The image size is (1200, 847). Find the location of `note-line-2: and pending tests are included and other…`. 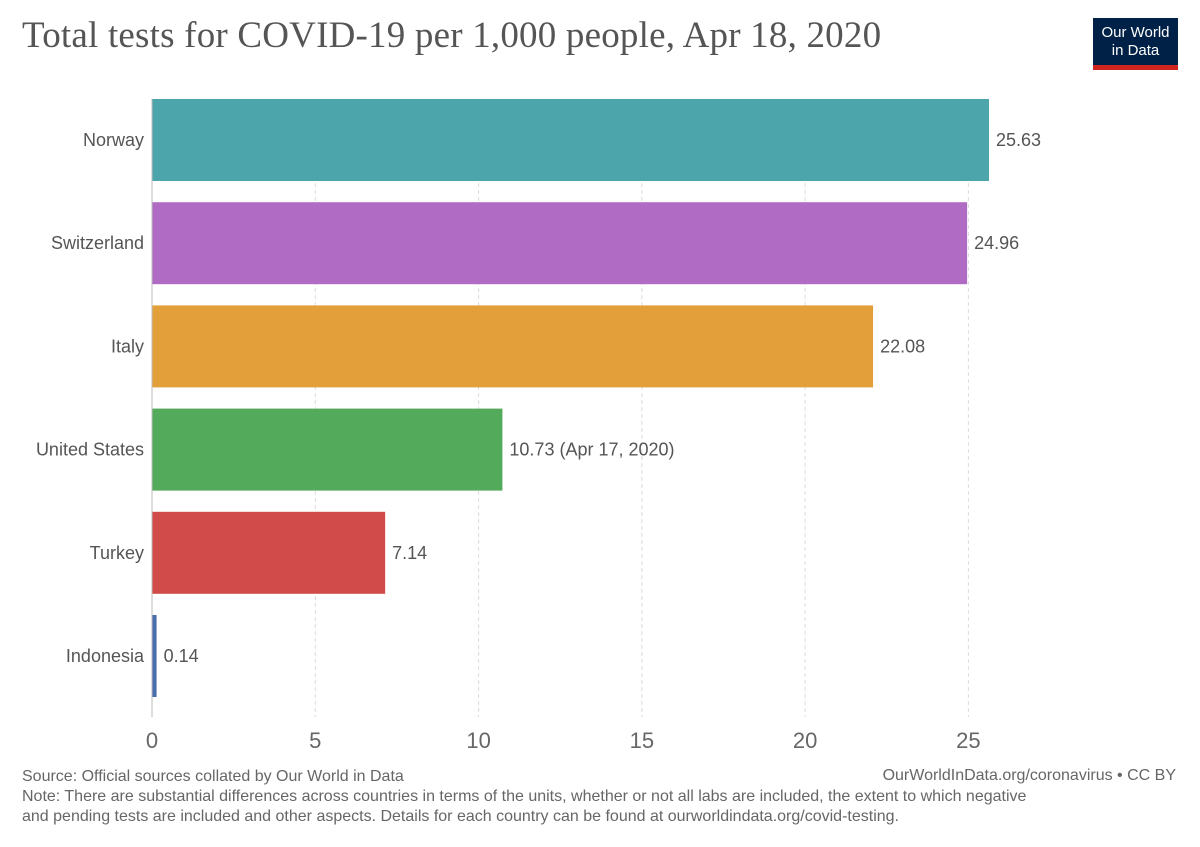

note-line-2: and pending tests are included and other… is located at coordinates (460, 816).